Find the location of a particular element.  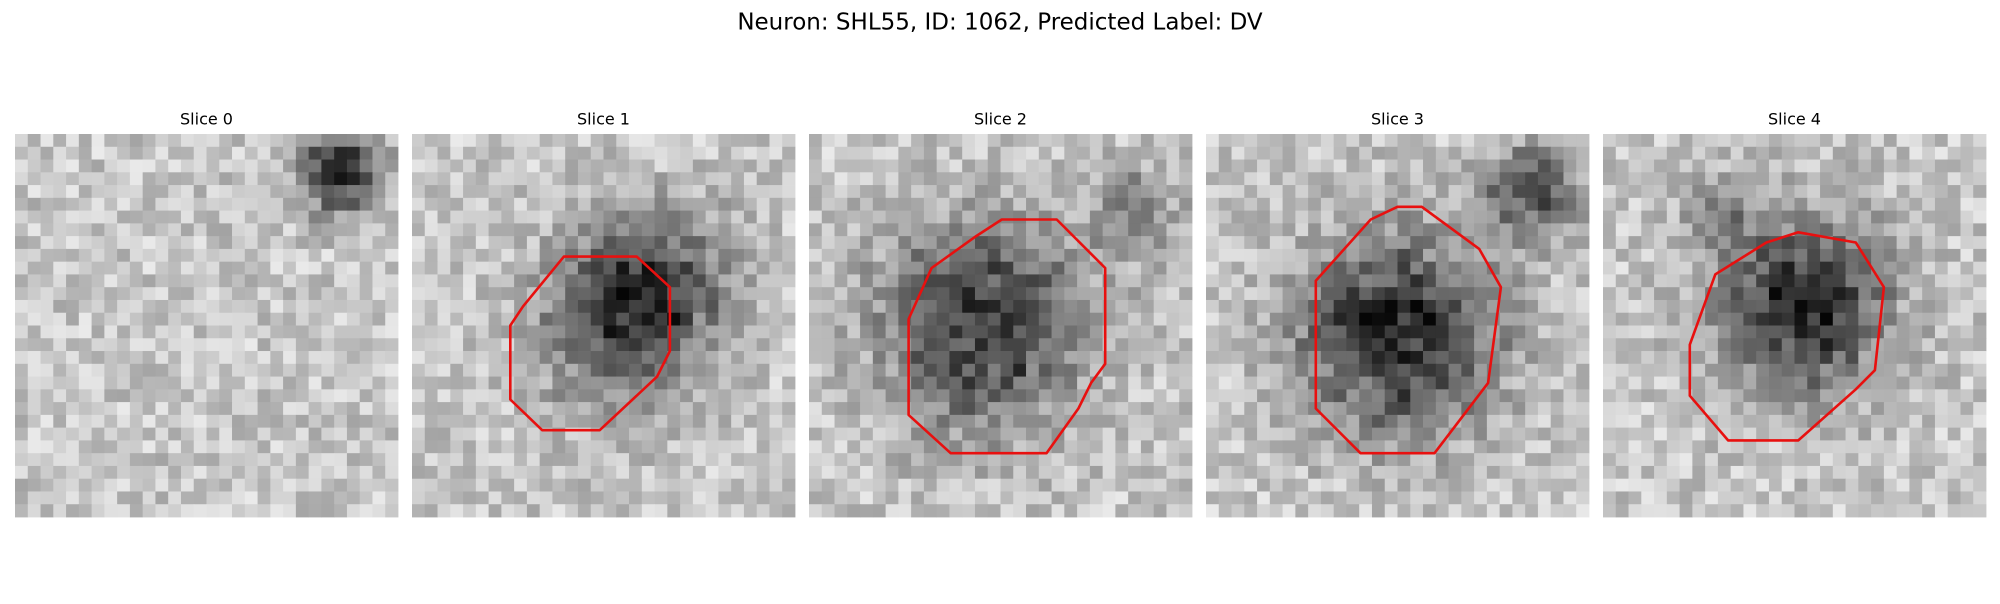

panel-title: Slice 1 is located at coordinates (603, 119).